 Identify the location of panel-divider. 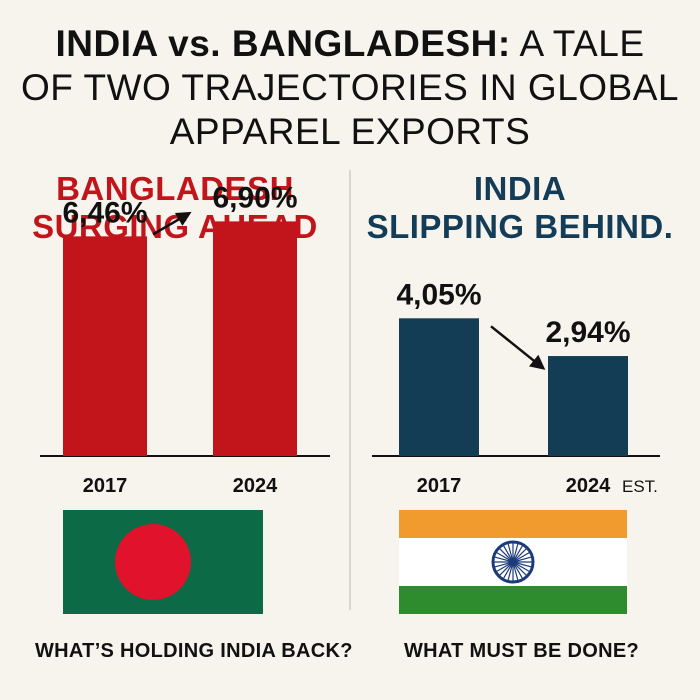
(350, 390).